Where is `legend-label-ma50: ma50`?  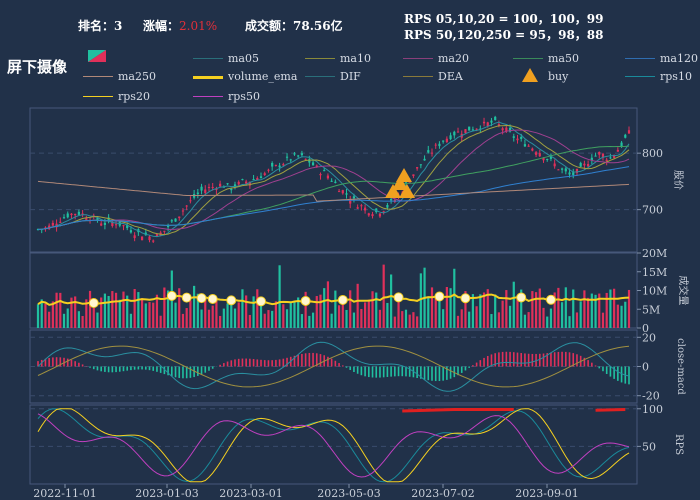 legend-label-ma50: ma50 is located at coordinates (563, 58).